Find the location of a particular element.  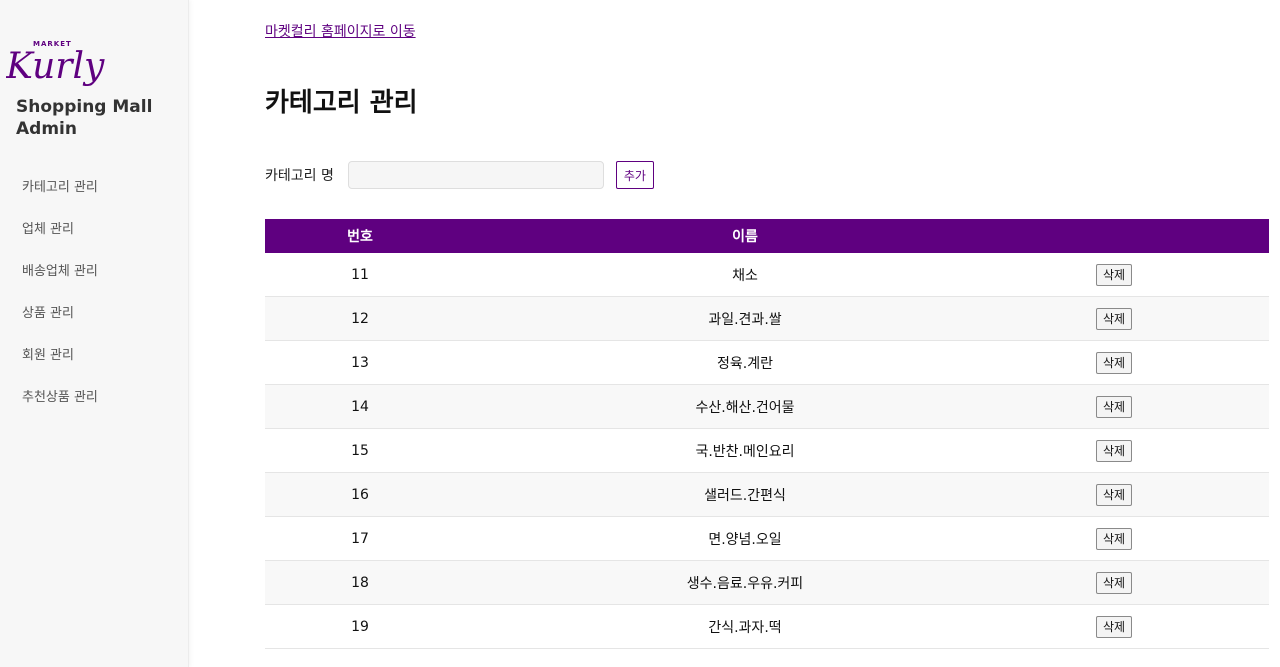

kurly-logo: MARKET Kurly is located at coordinates (56, 67).